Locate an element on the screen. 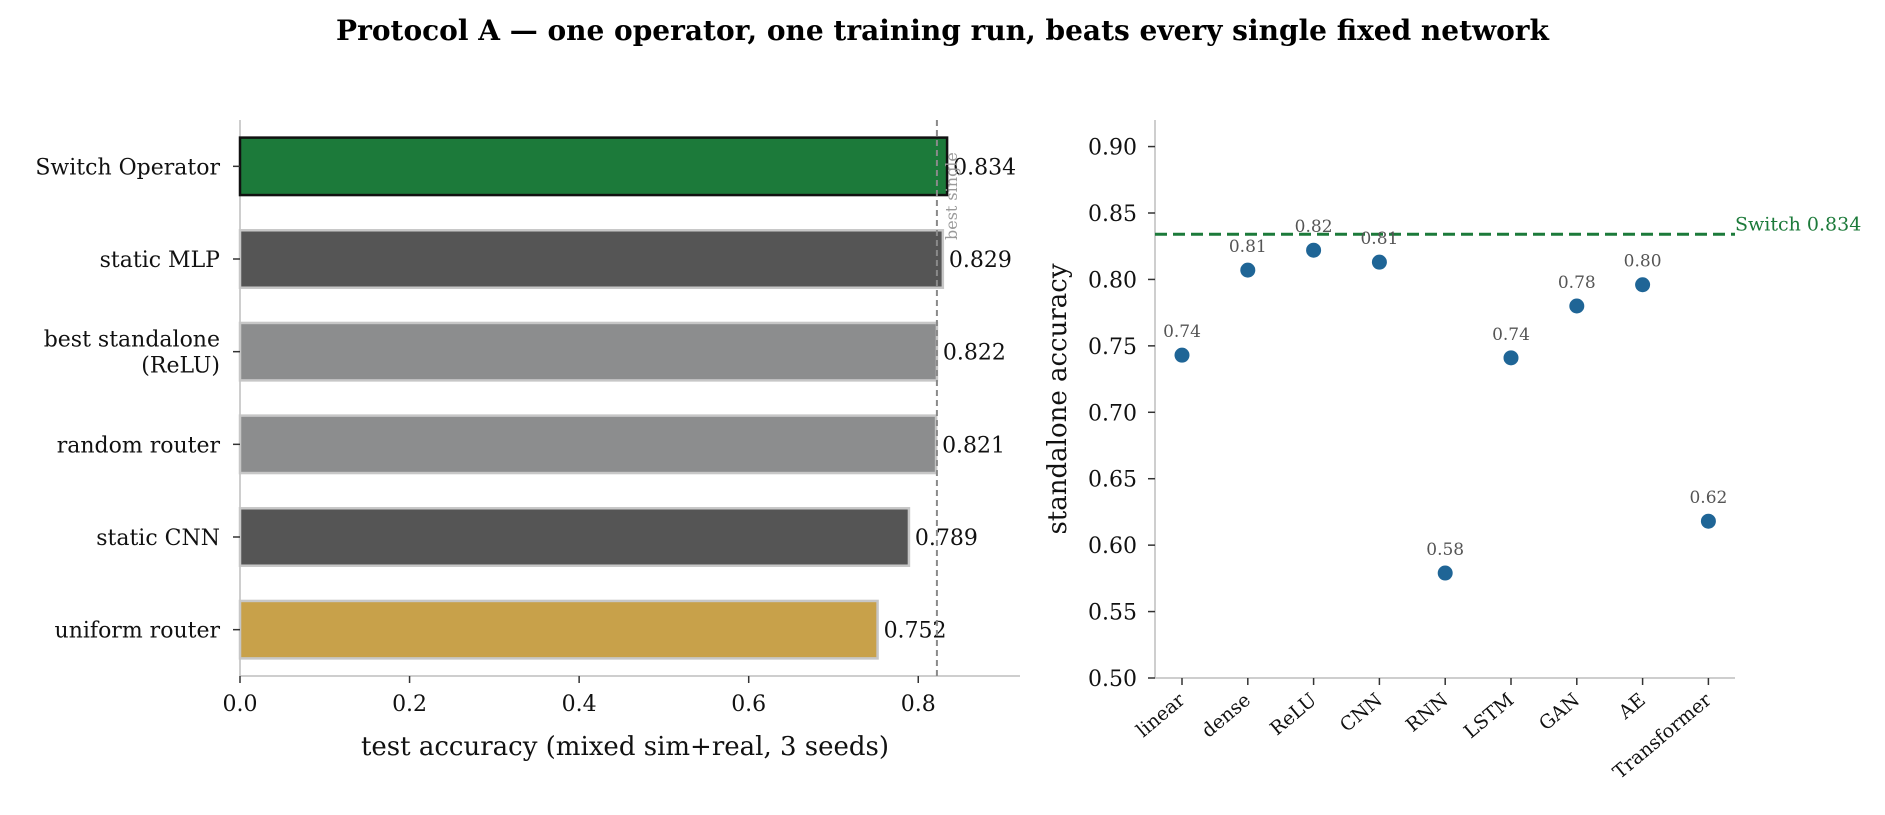 The height and width of the screenshot is (815, 1885). x-tick-label: GAN is located at coordinates (1559, 712).